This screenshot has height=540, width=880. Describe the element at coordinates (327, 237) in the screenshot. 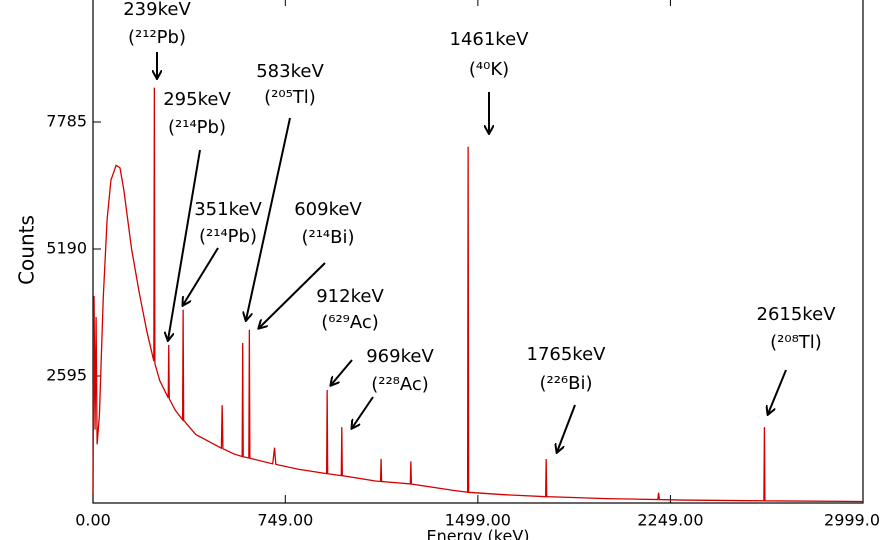

I see `annotation-isotope: (²¹⁴Bi)` at that location.